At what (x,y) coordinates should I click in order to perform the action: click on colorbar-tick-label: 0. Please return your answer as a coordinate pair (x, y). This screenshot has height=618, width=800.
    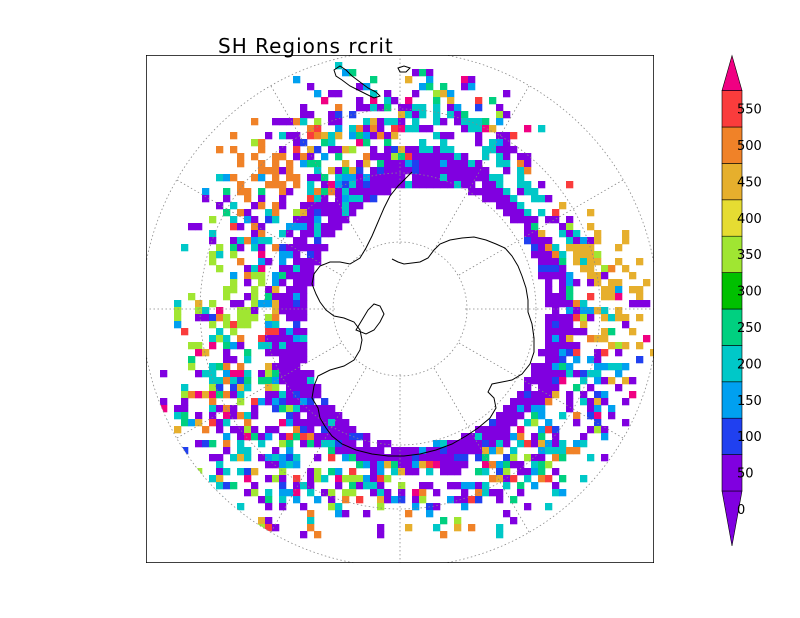
    Looking at the image, I should click on (741, 510).